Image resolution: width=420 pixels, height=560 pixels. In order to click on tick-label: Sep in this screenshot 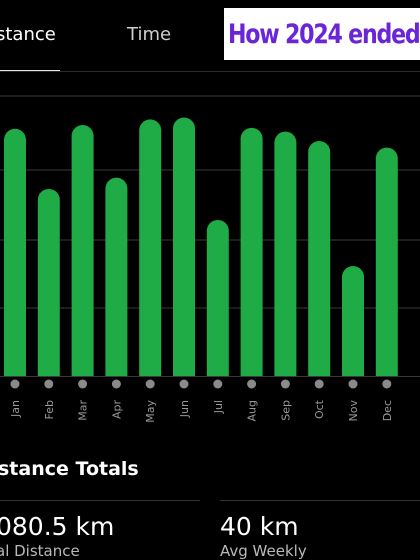, I will do `click(285, 410)`.